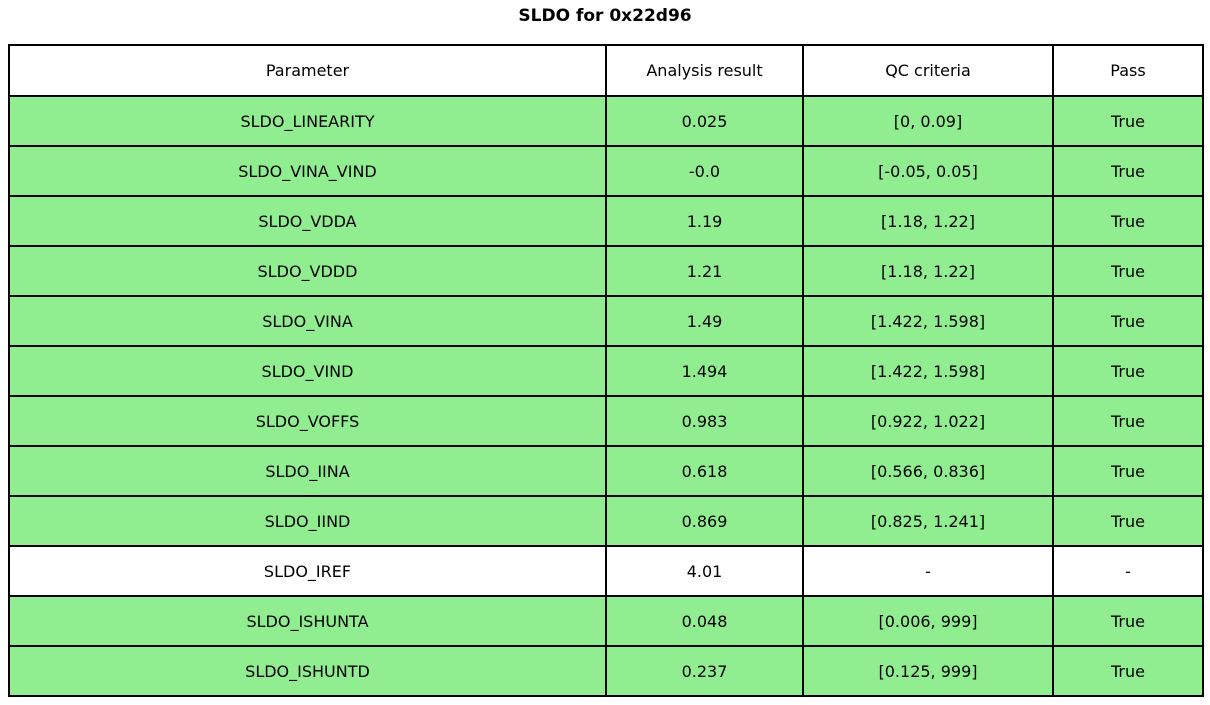 The width and height of the screenshot is (1210, 705). Describe the element at coordinates (704, 671) in the screenshot. I see `cell-result: 0.237` at that location.